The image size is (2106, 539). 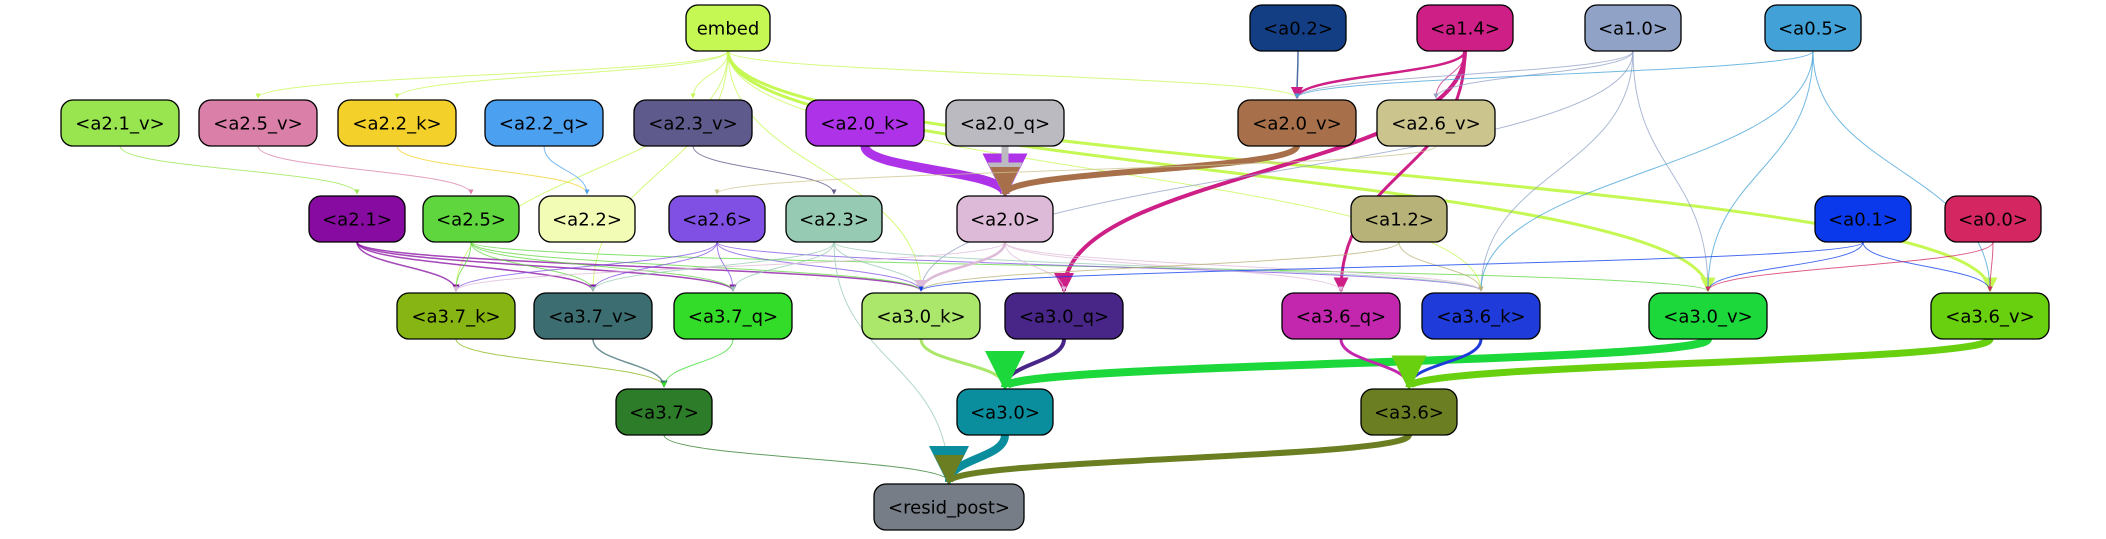 I want to click on edge-embed-to-a2-0-v, so click(x=1013, y=74).